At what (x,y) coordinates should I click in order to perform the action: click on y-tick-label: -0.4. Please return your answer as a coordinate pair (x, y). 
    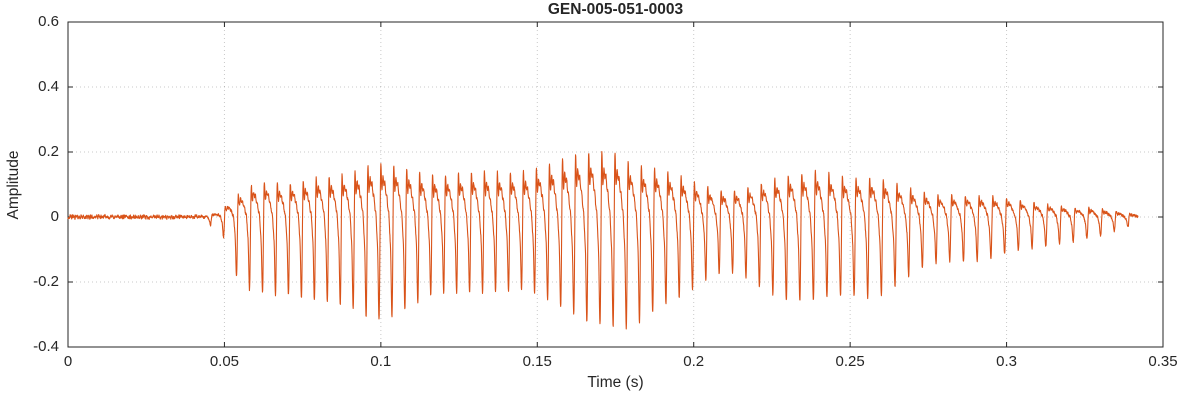
    Looking at the image, I should click on (46, 346).